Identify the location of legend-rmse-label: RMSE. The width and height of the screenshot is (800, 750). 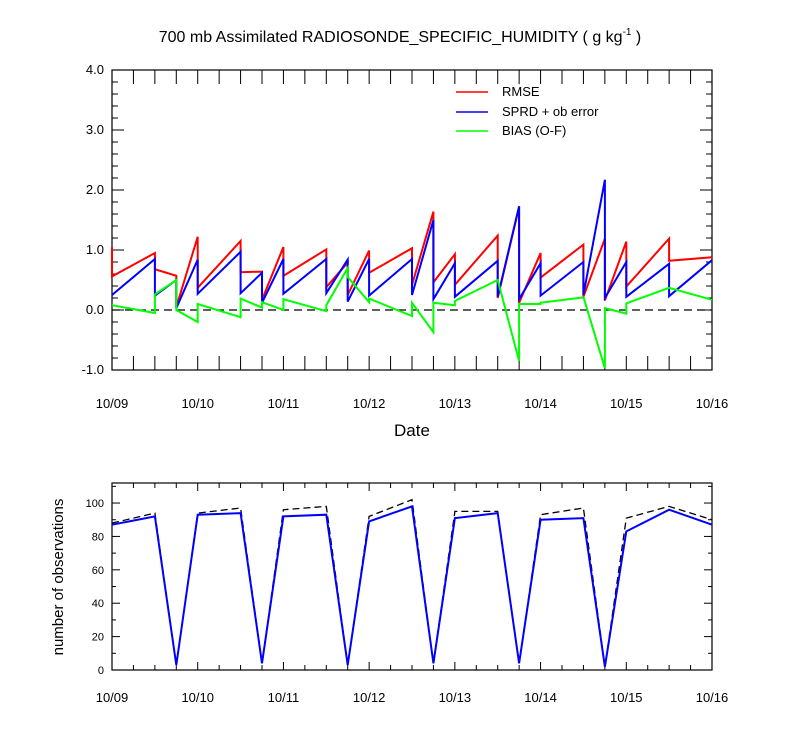
(521, 91).